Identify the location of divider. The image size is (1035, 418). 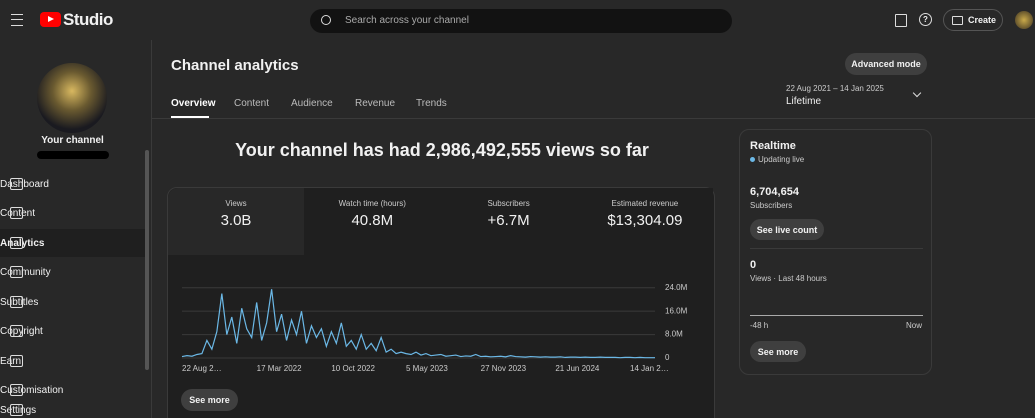
(593, 118).